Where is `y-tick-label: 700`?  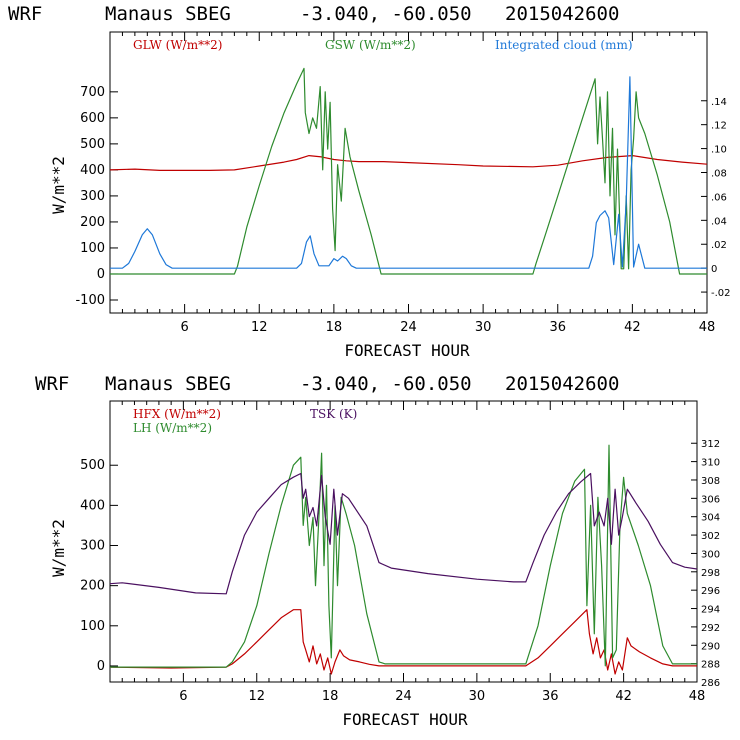
y-tick-label: 700 is located at coordinates (92, 92).